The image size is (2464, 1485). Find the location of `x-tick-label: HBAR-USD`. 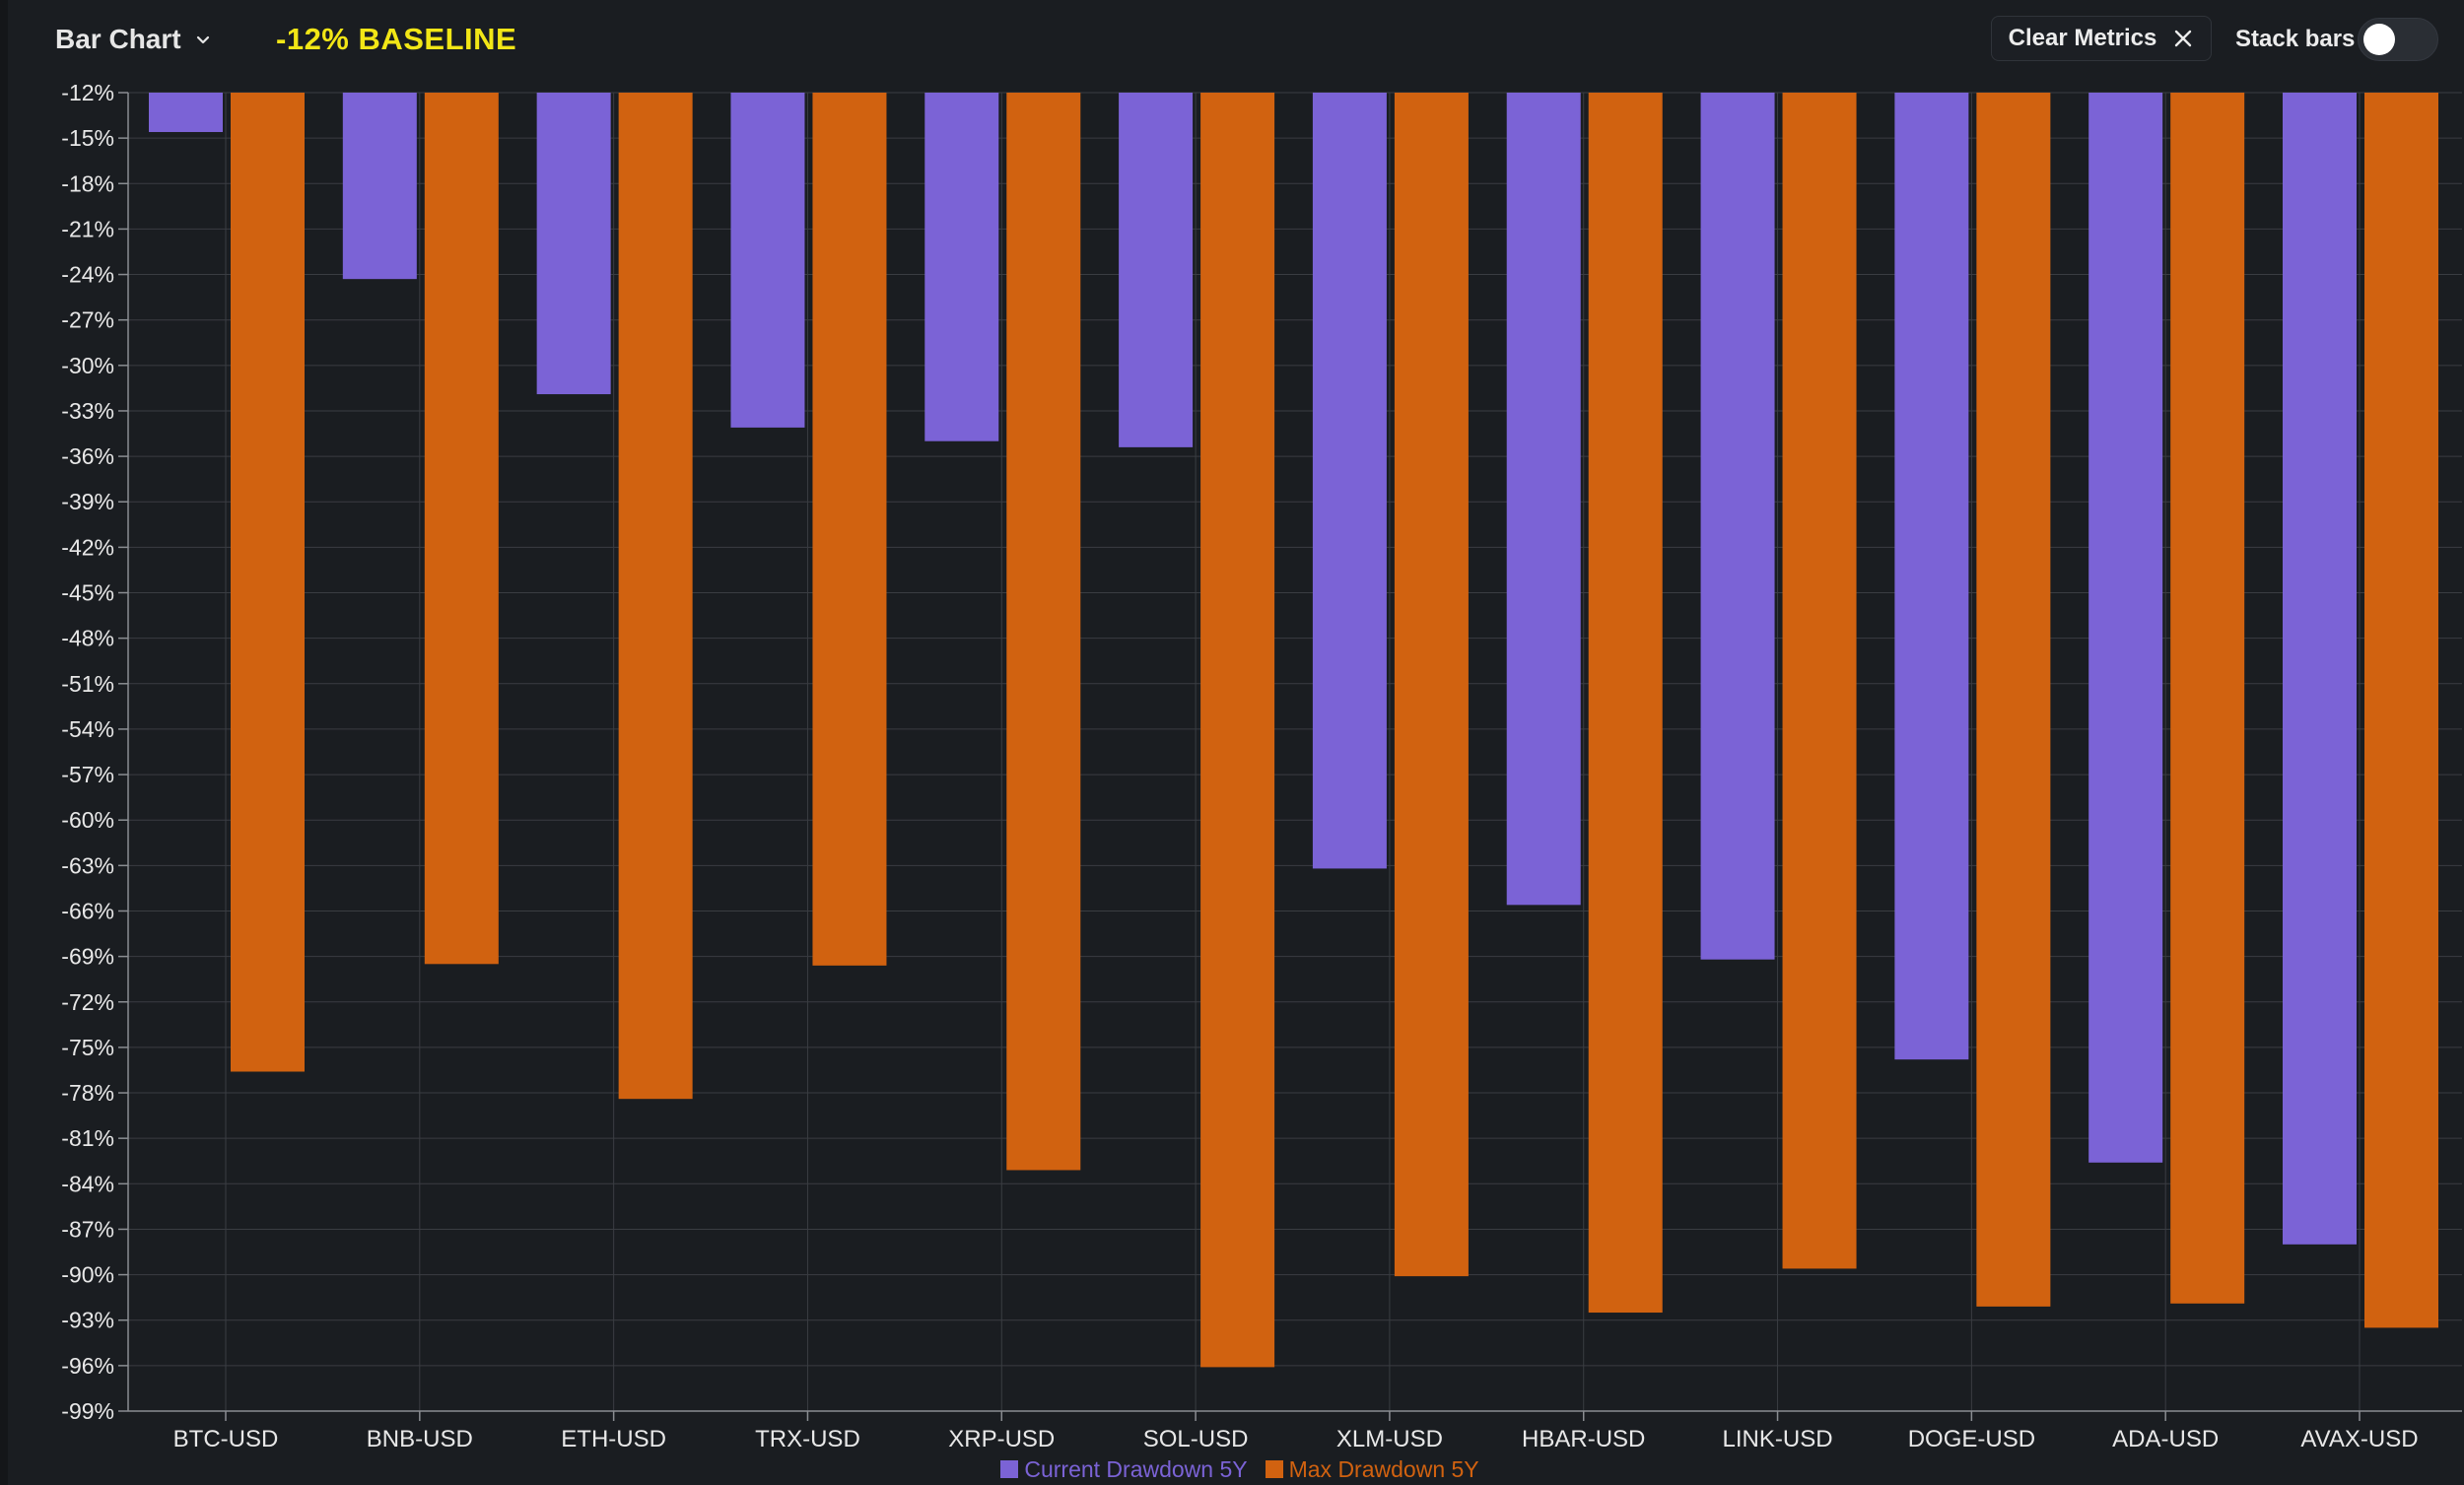

x-tick-label: HBAR-USD is located at coordinates (1583, 1439).